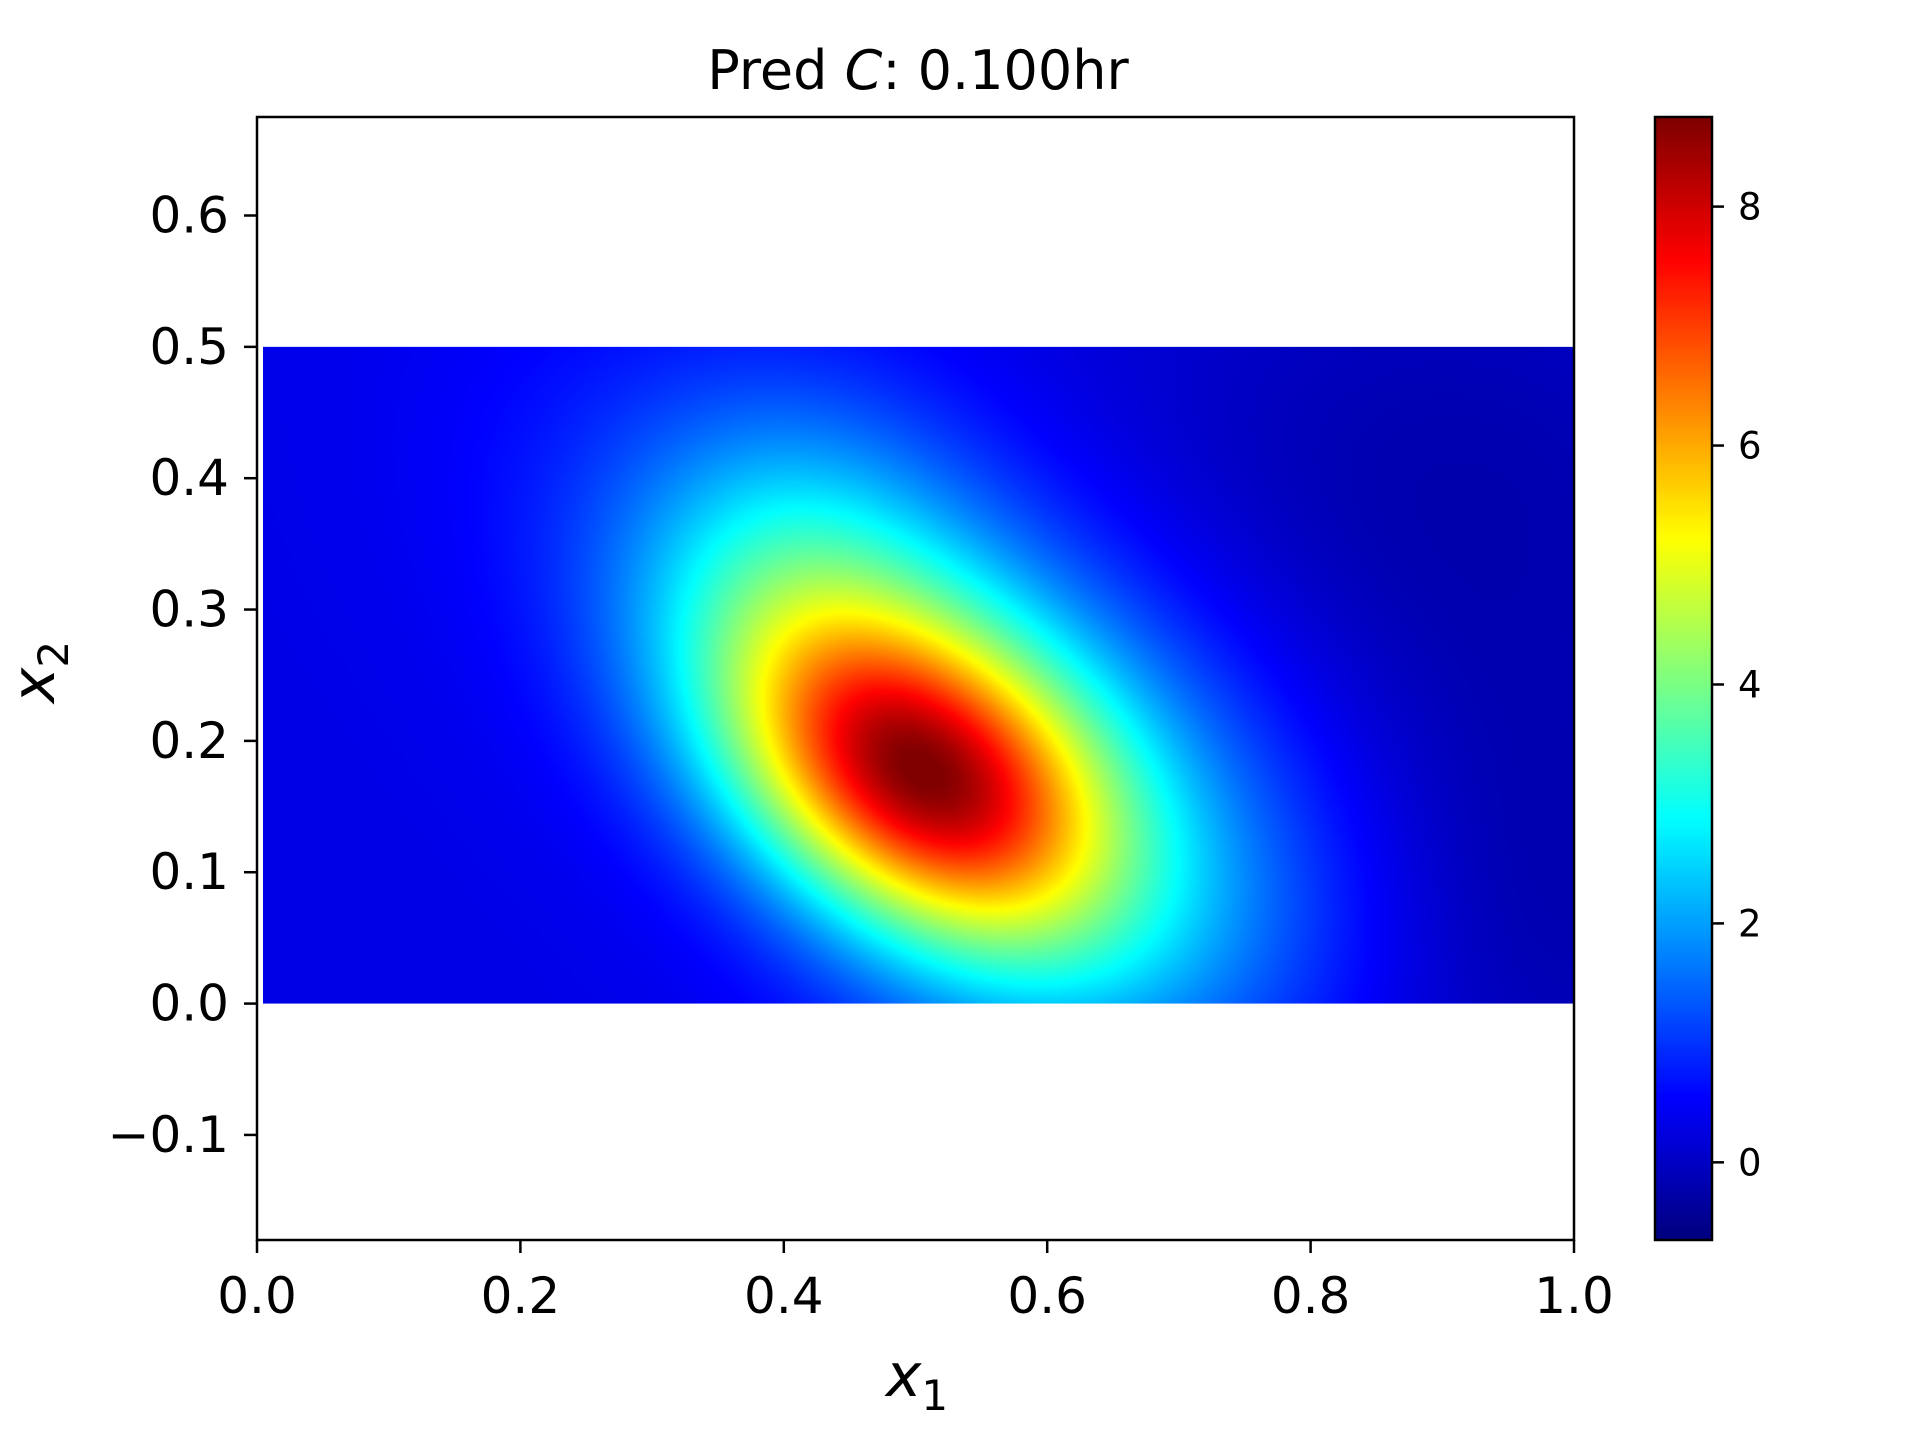 This screenshot has height=1440, width=1920. Describe the element at coordinates (1574, 1296) in the screenshot. I see `x-tick-label: 1.0` at that location.